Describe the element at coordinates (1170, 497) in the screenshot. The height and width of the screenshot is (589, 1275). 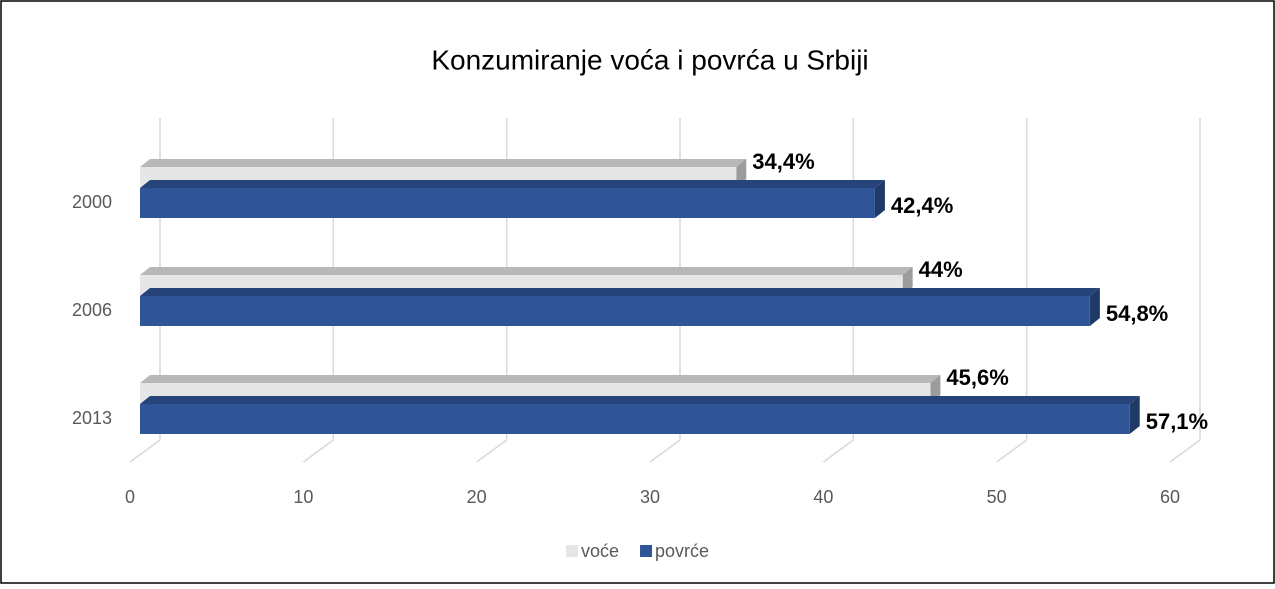
I see `x-tick-label: 60` at that location.